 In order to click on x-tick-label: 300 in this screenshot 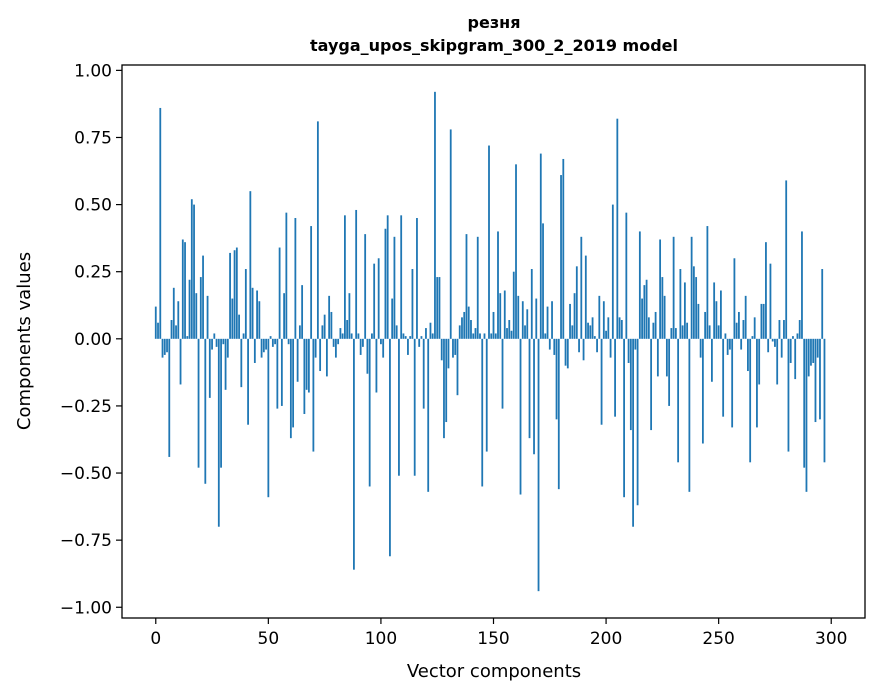, I will do `click(831, 639)`.